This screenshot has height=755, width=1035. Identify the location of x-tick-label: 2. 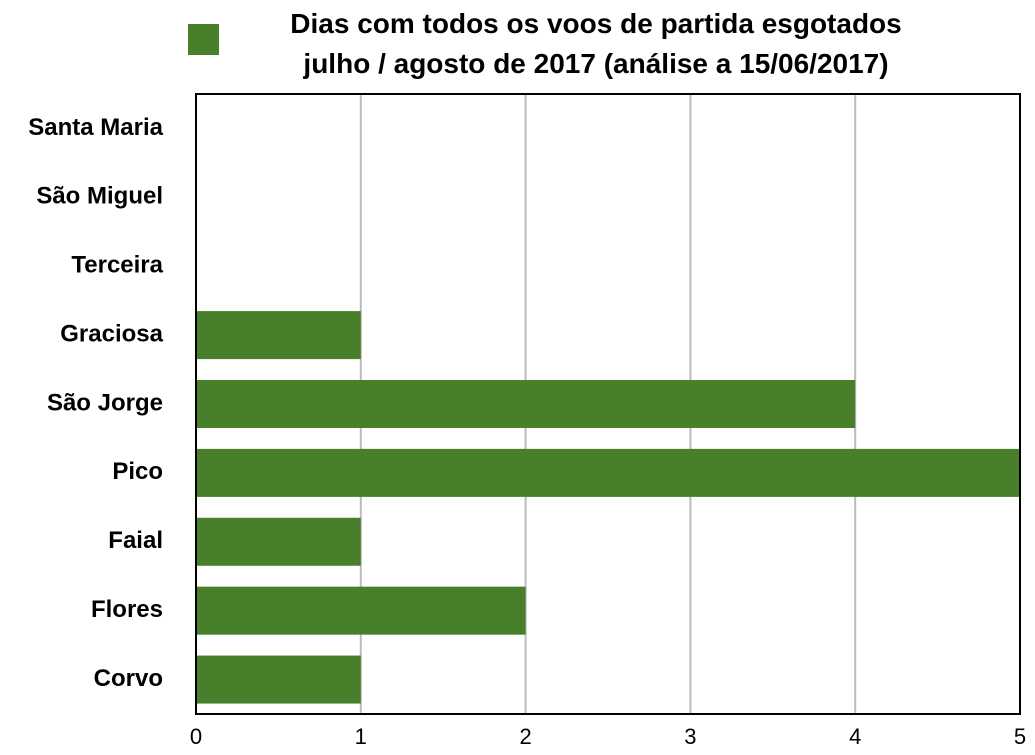
(525, 736).